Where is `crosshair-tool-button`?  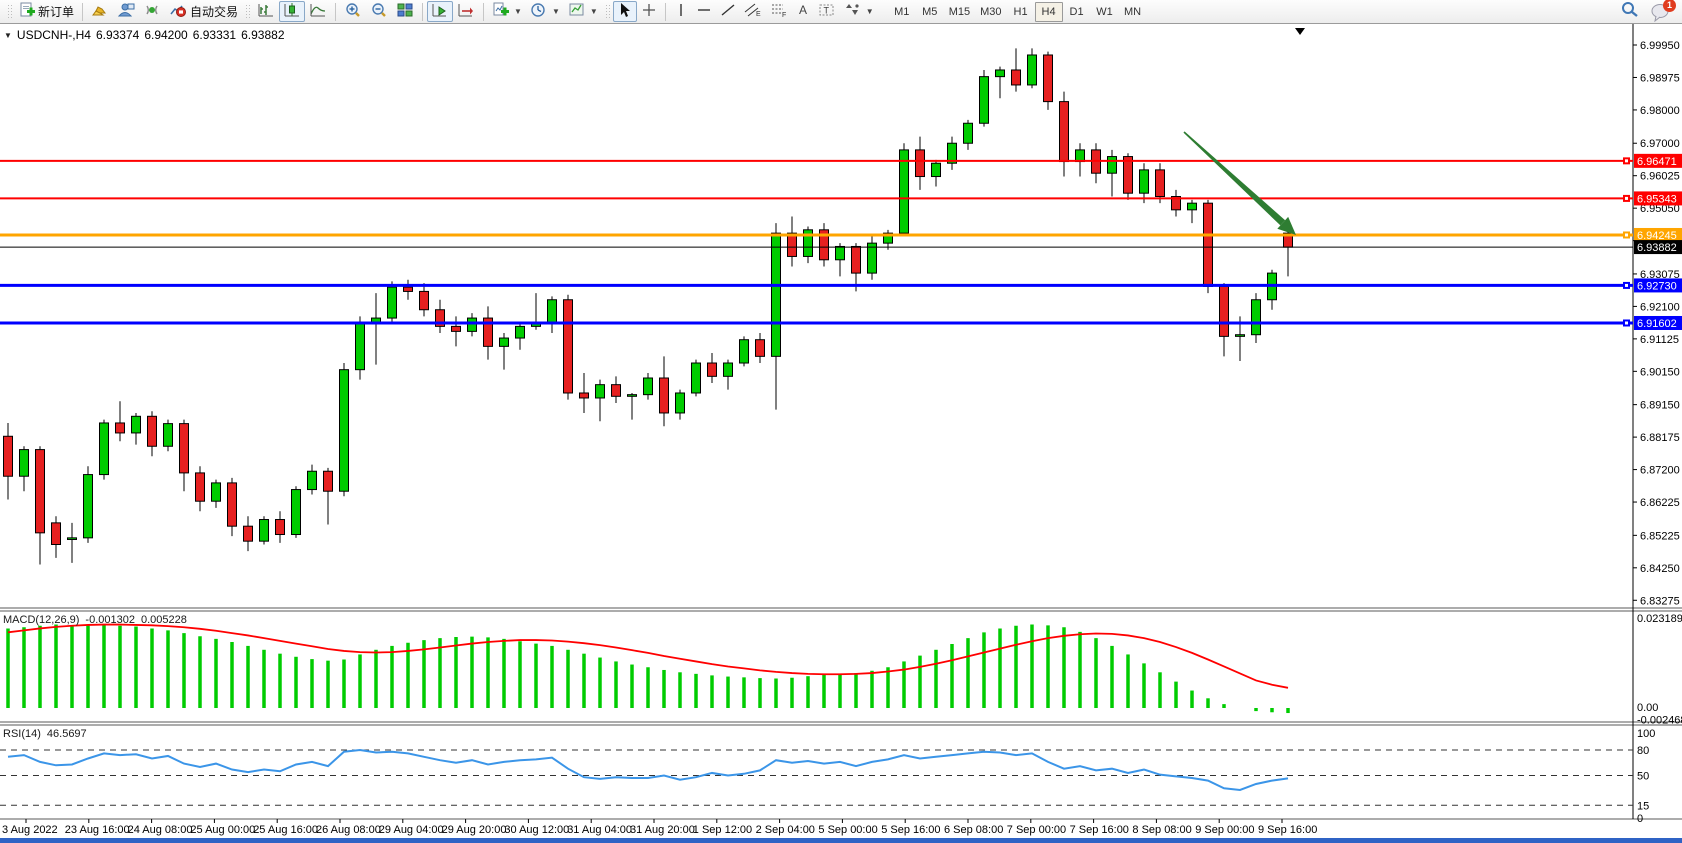 crosshair-tool-button is located at coordinates (649, 11).